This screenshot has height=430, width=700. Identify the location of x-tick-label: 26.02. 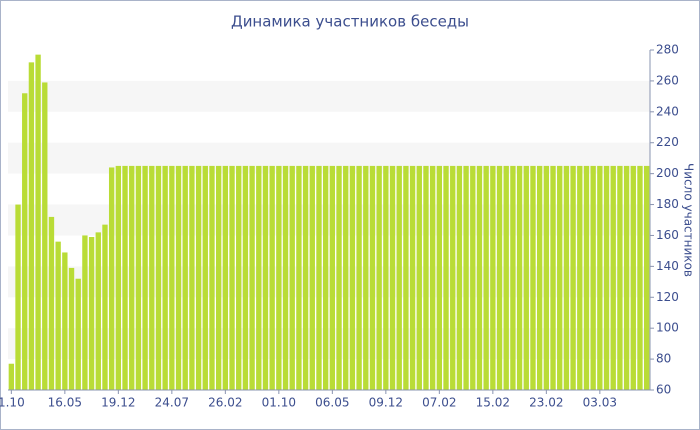
(225, 403).